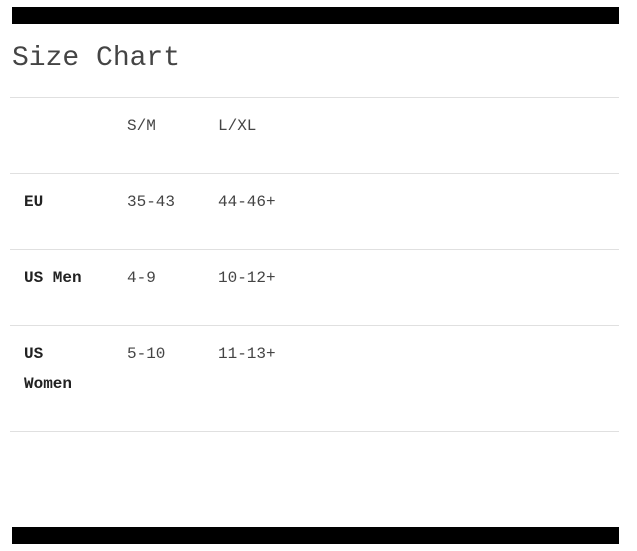 This screenshot has height=551, width=637. I want to click on row-label: US Women, so click(48, 369).